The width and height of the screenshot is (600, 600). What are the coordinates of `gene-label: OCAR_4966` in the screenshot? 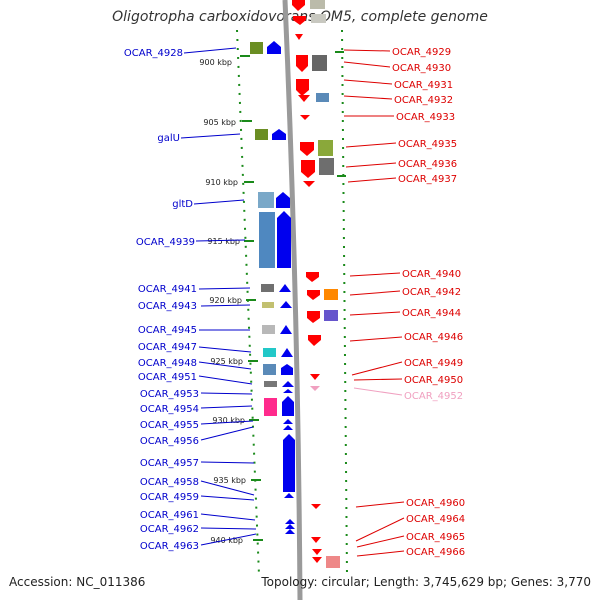 It's located at (435, 552).